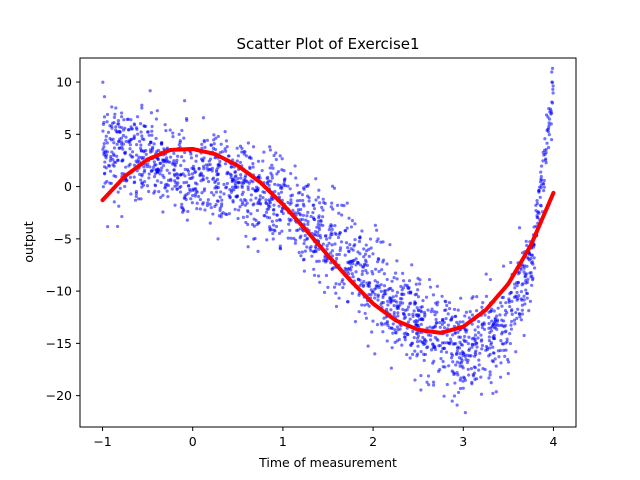  I want to click on y-axis-label: output, so click(28, 241).